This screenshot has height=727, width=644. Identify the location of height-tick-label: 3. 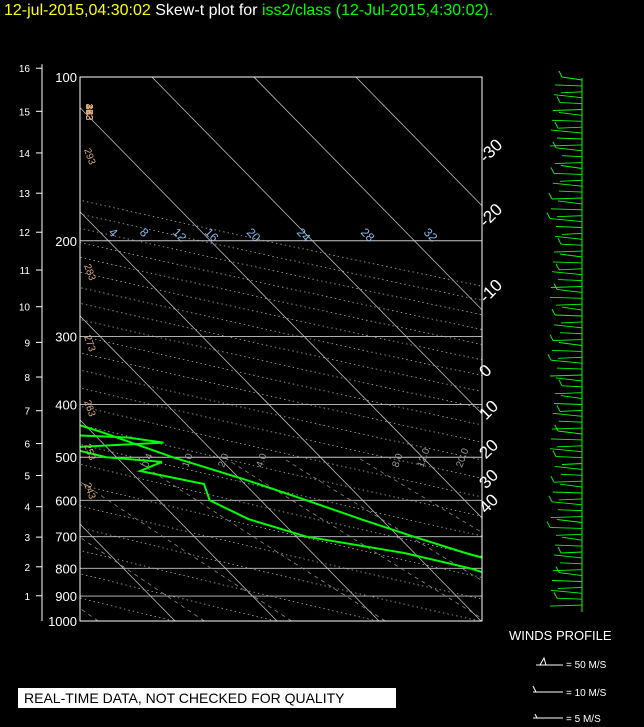
(27, 538).